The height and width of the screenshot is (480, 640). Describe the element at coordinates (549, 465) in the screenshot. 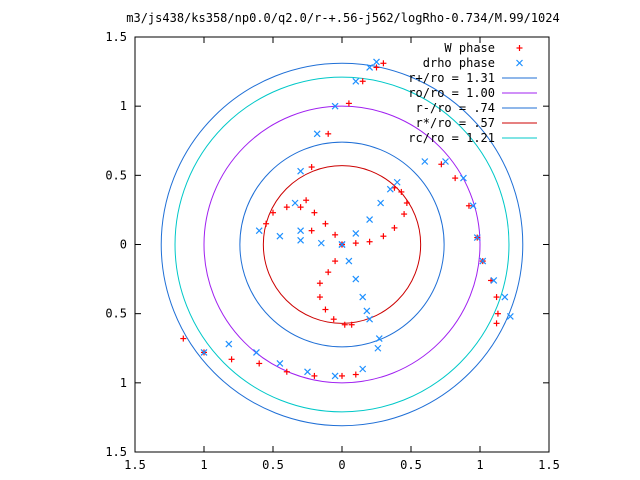

I see `x-tick-label-6: 1.5` at that location.